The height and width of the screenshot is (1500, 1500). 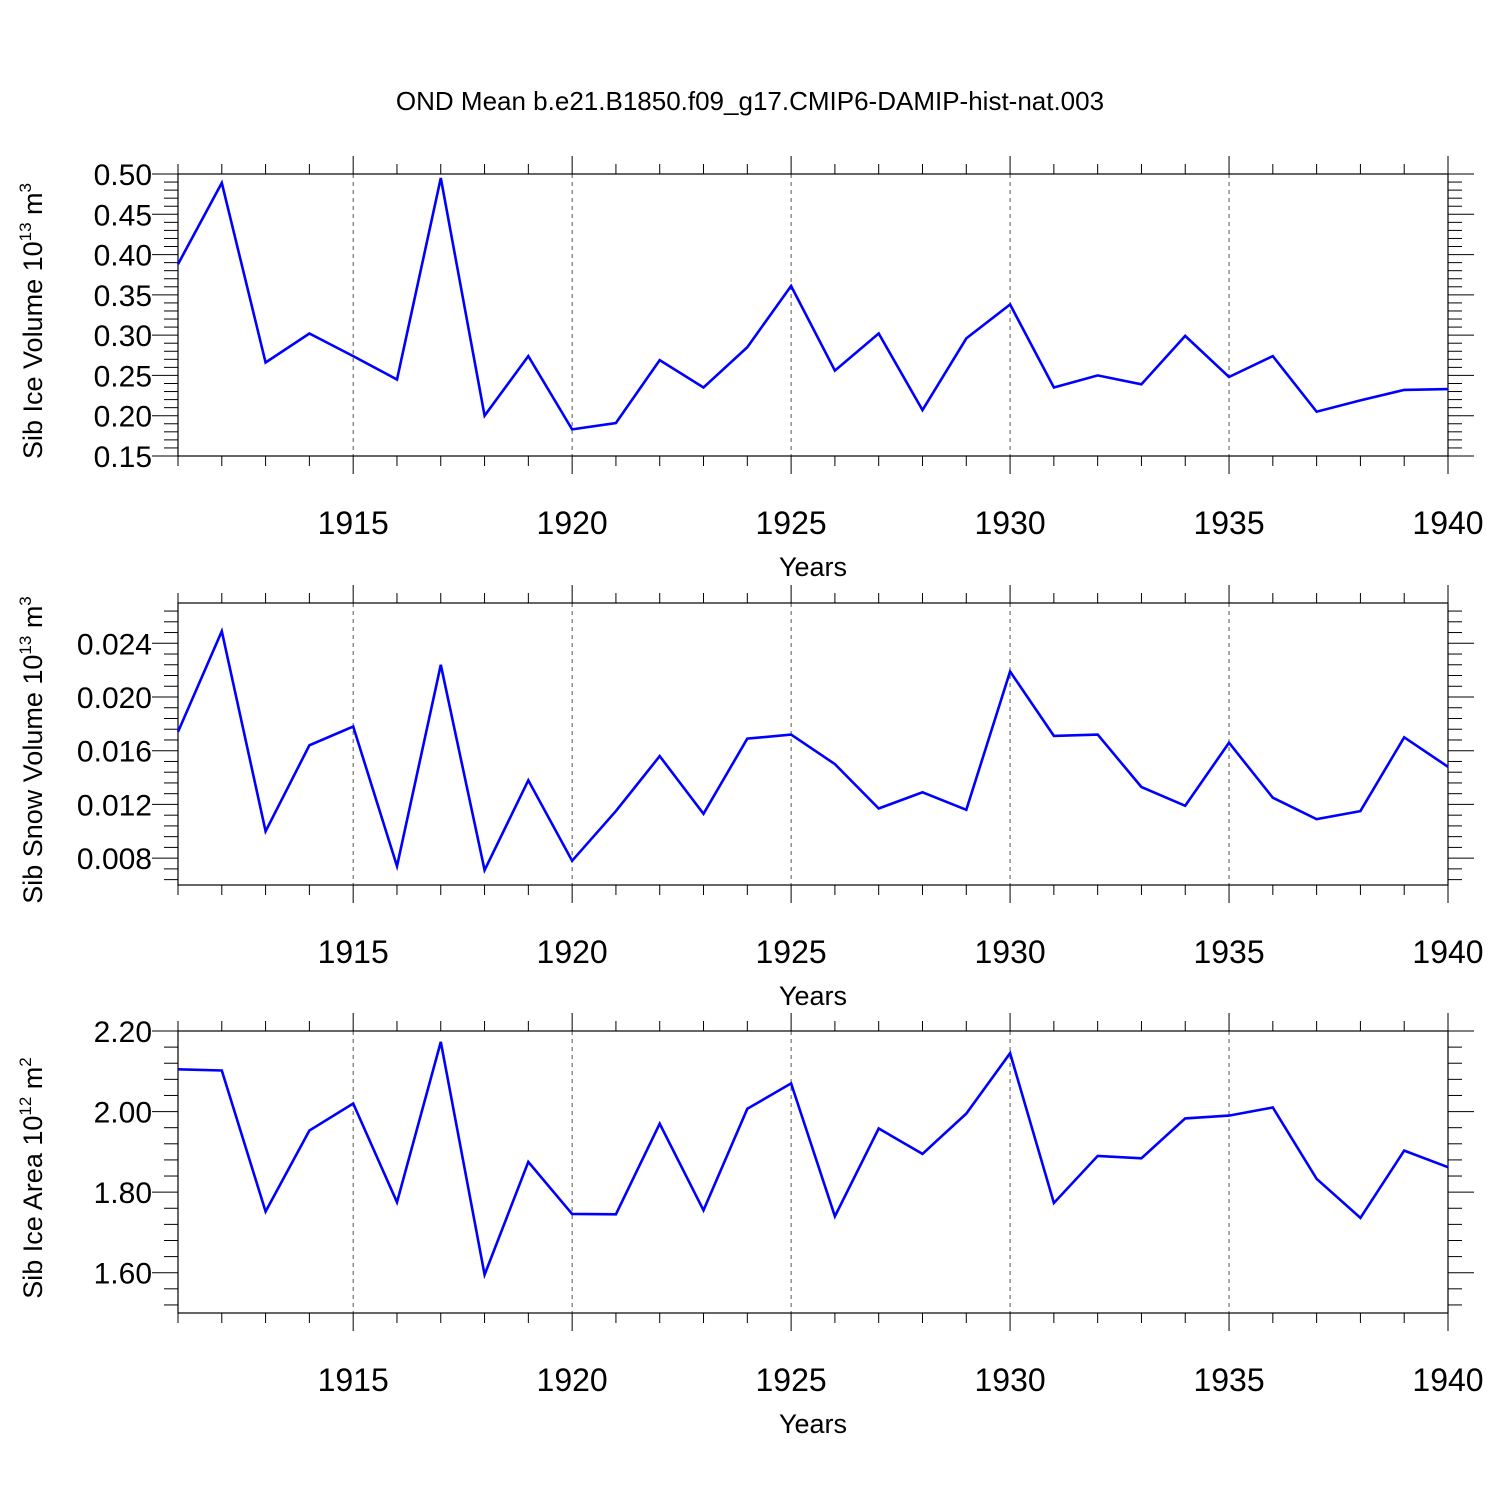 What do you see at coordinates (32, 1178) in the screenshot?
I see `y-axis-label: Sib Ice Area 1012 m2` at bounding box center [32, 1178].